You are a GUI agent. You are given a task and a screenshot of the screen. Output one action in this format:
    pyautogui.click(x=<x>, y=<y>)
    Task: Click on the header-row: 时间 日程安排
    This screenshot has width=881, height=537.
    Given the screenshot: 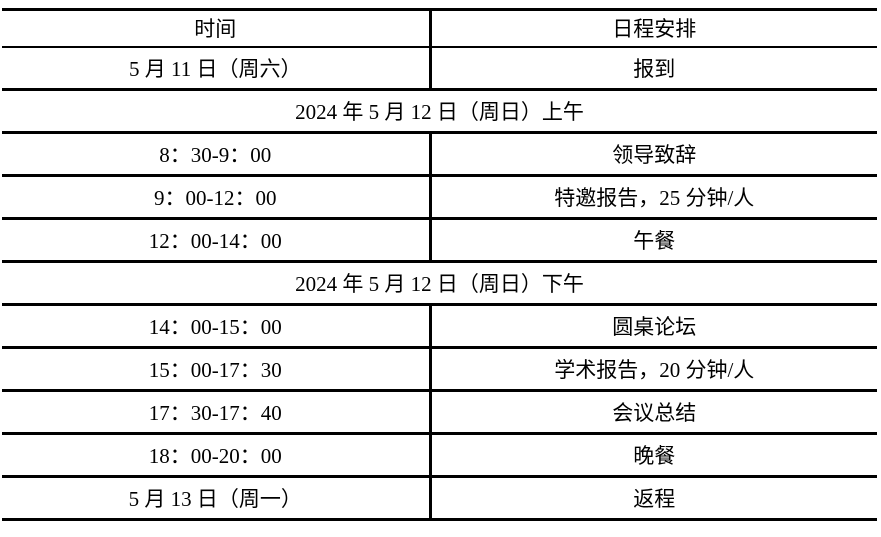 What is the action you would take?
    pyautogui.click(x=439, y=28)
    